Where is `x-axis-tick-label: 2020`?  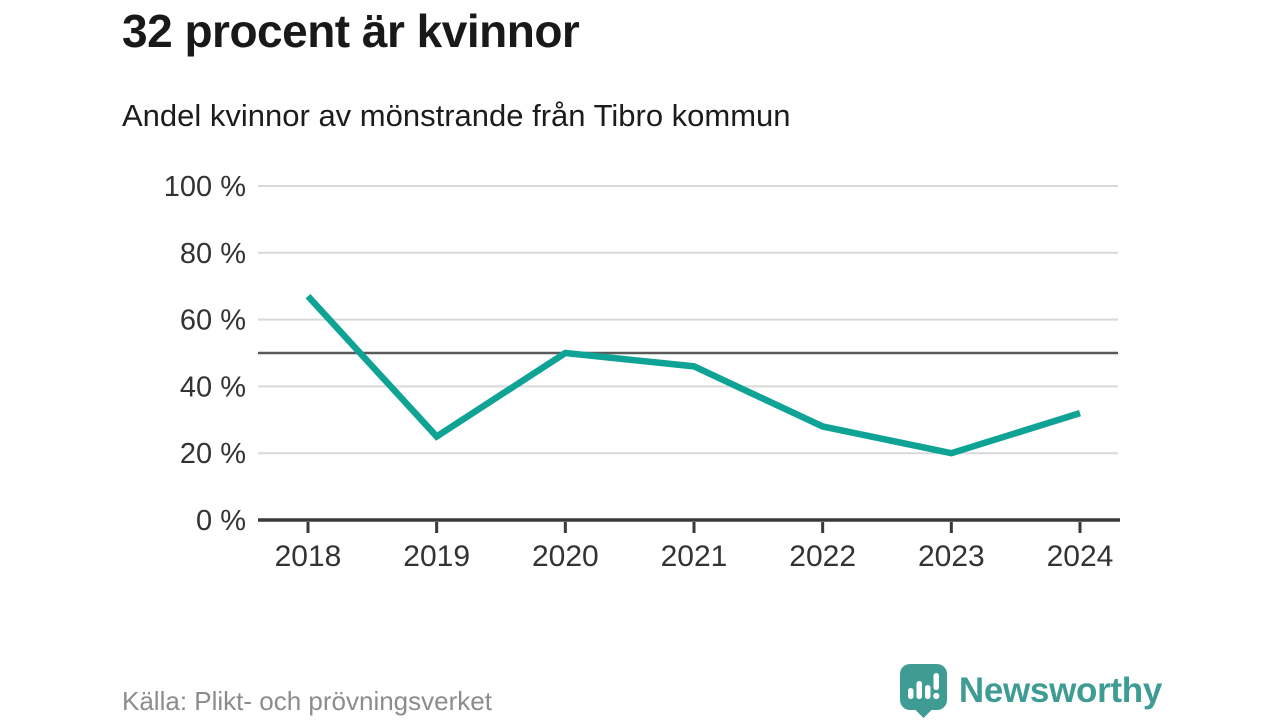
x-axis-tick-label: 2020 is located at coordinates (565, 556).